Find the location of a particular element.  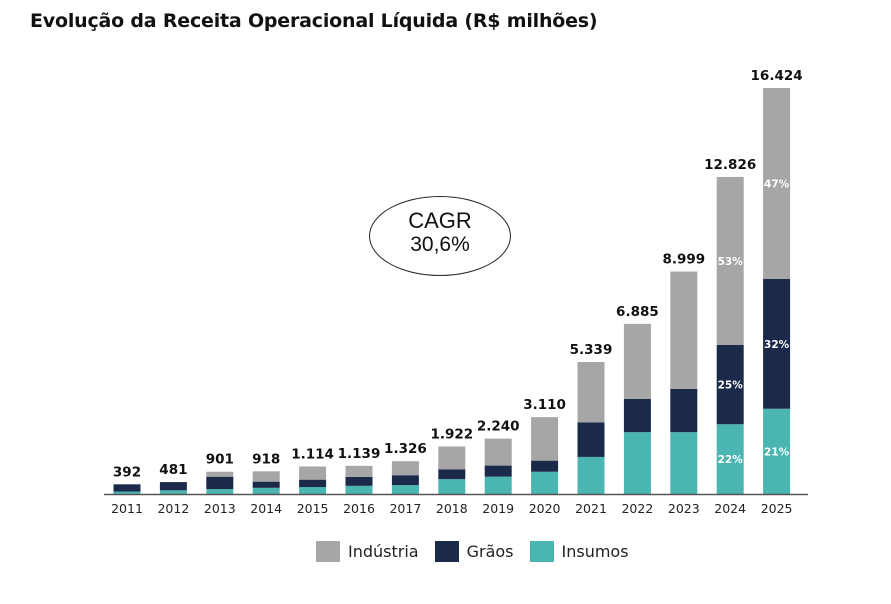

bar-insumos-2015 is located at coordinates (313, 490).